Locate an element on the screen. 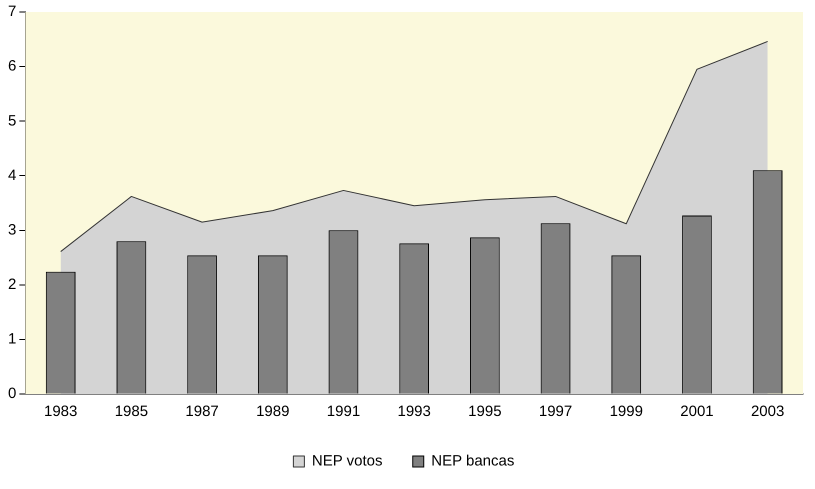 Image resolution: width=815 pixels, height=489 pixels. y-tick-label: 5 is located at coordinates (12, 121).